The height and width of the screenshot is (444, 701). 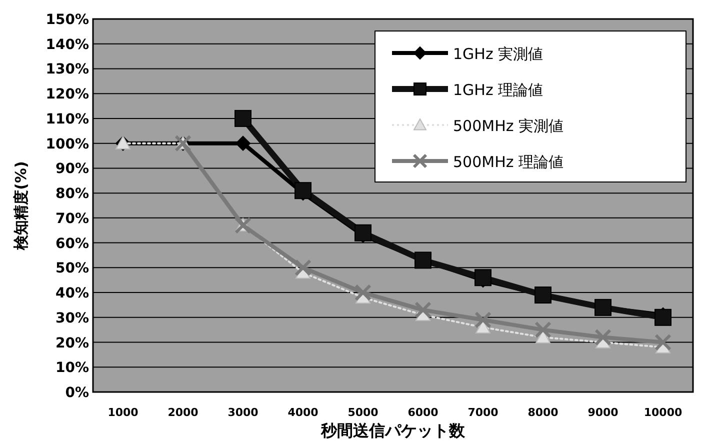 What do you see at coordinates (72, 343) in the screenshot?
I see `y-tick-label: 20%` at bounding box center [72, 343].